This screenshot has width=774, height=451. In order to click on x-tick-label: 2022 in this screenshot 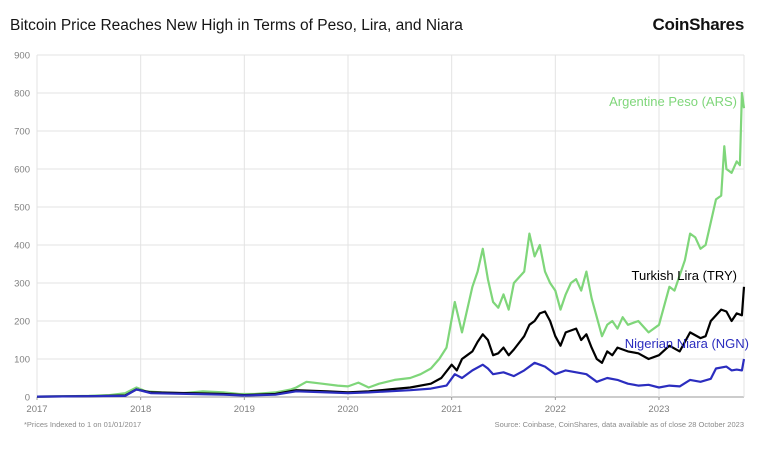, I will do `click(555, 409)`.